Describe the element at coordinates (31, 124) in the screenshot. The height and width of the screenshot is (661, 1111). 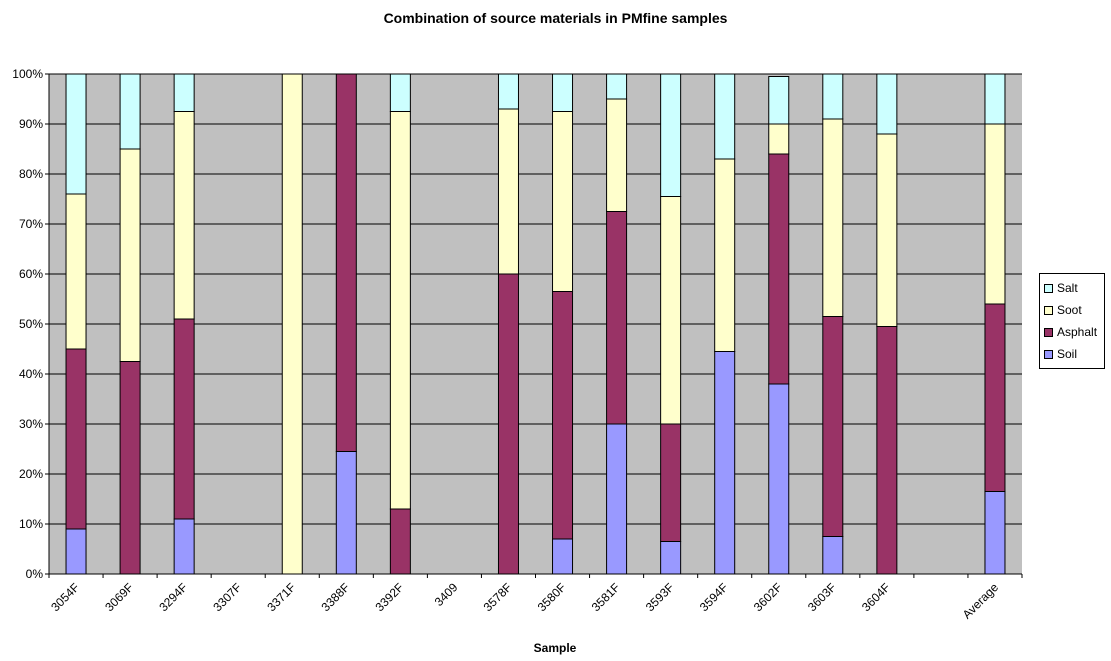
I see `y-tick-label: 90%` at that location.